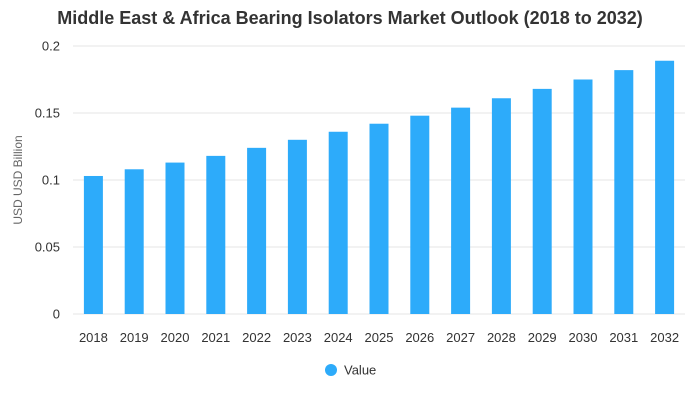 The image size is (700, 400). I want to click on bar-2030, so click(583, 197).